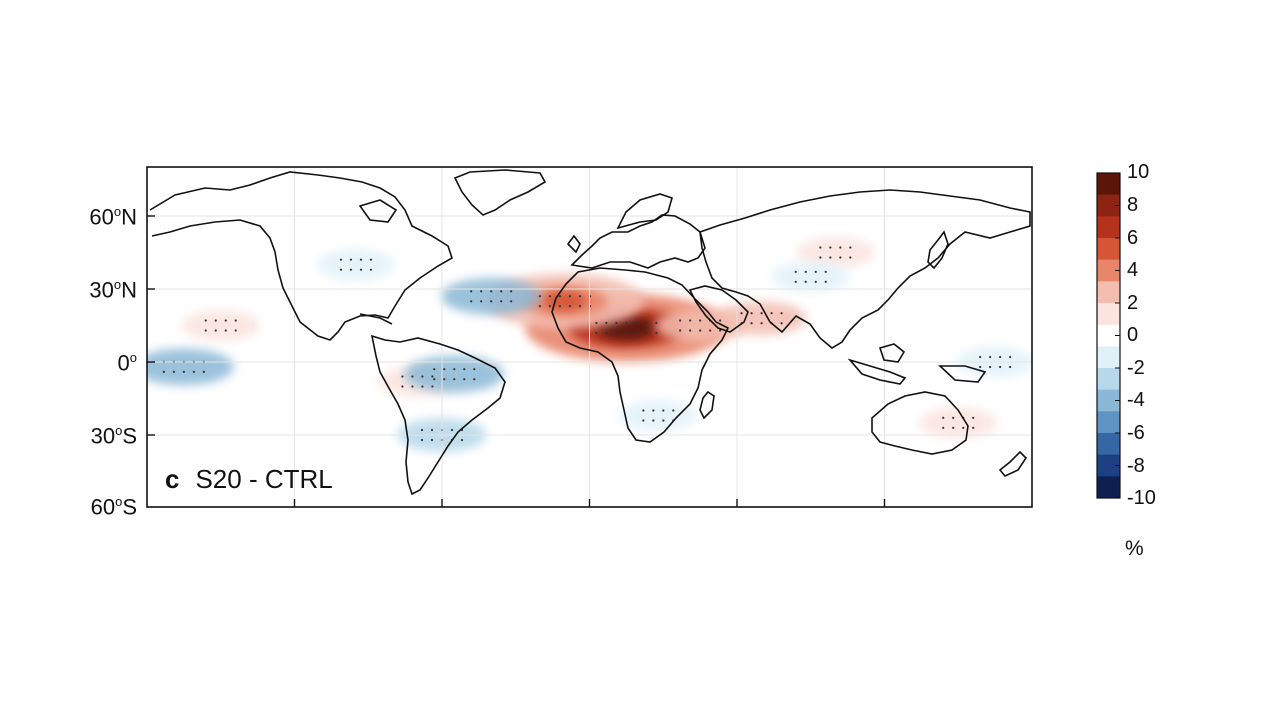 This screenshot has height=720, width=1280. I want to click on coast-caribbean, so click(376, 319).